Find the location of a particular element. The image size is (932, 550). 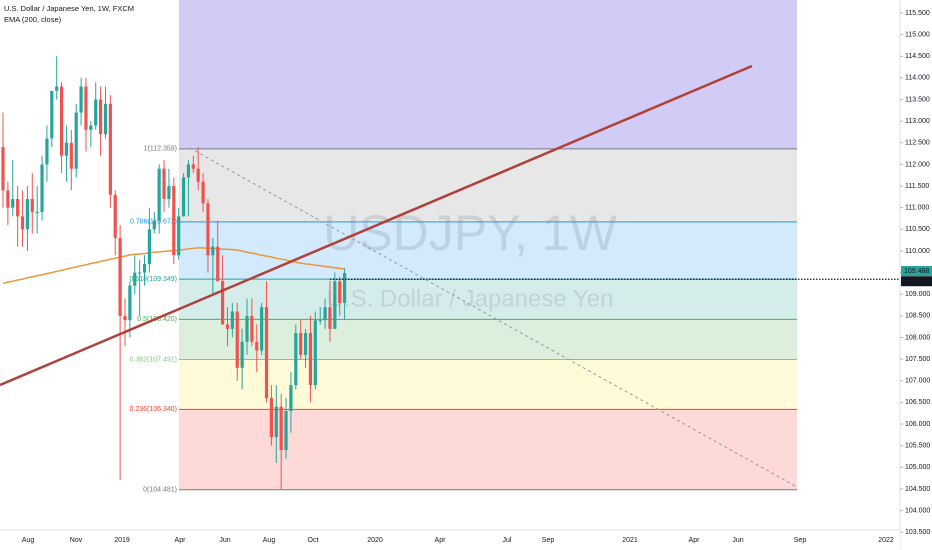

y-tick-label: 112.500 is located at coordinates (917, 143).